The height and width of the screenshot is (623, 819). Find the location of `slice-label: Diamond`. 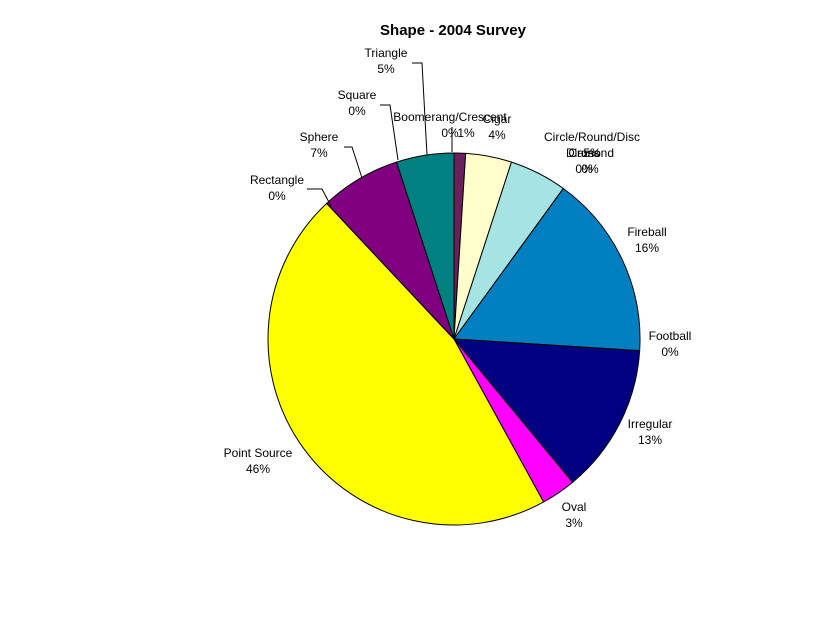

slice-label: Diamond is located at coordinates (590, 153).